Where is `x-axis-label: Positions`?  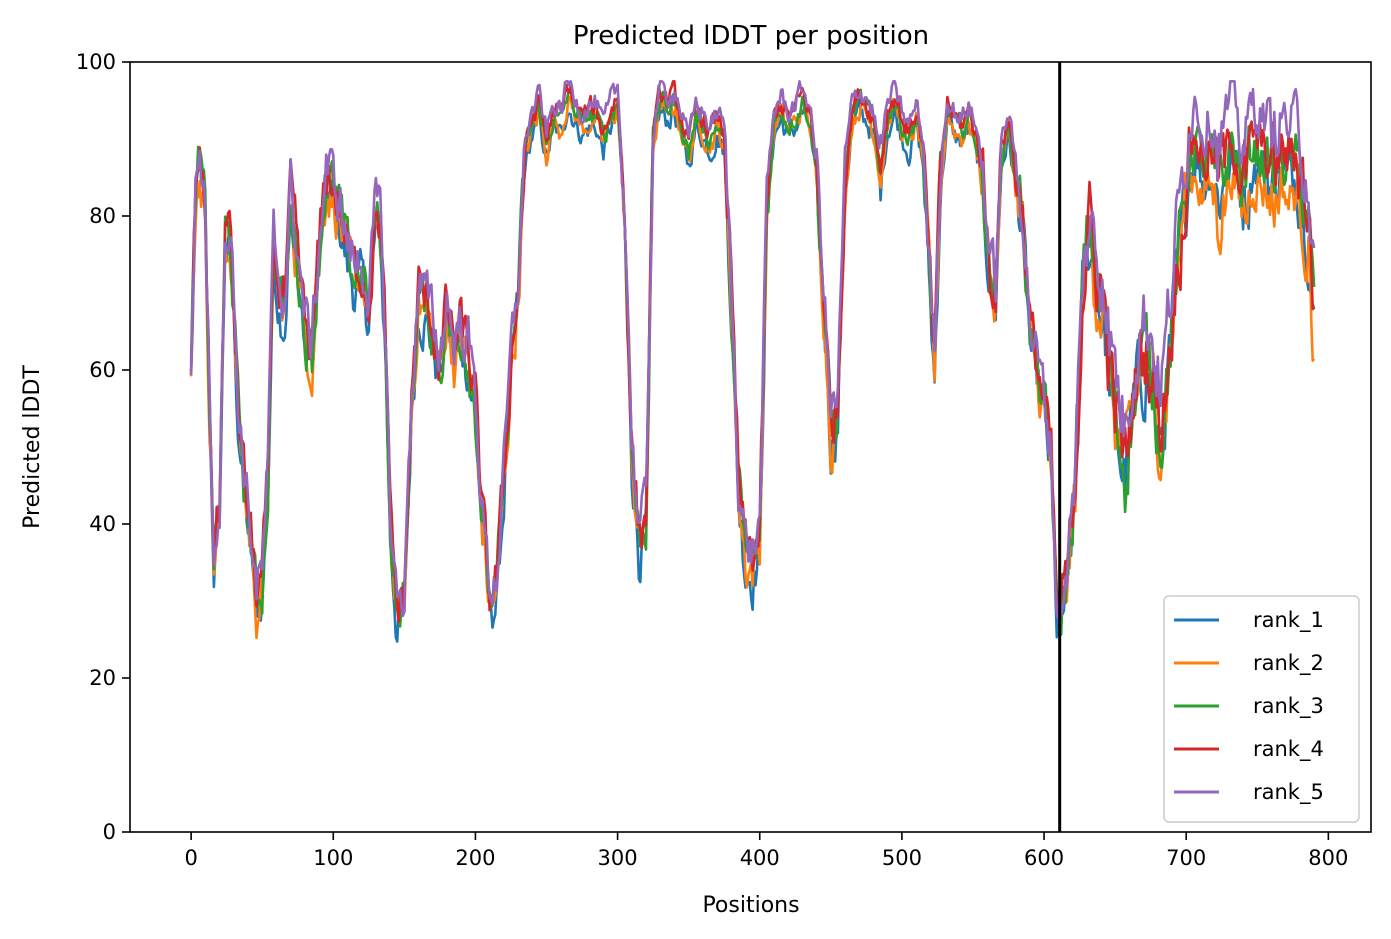
x-axis-label: Positions is located at coordinates (750, 905).